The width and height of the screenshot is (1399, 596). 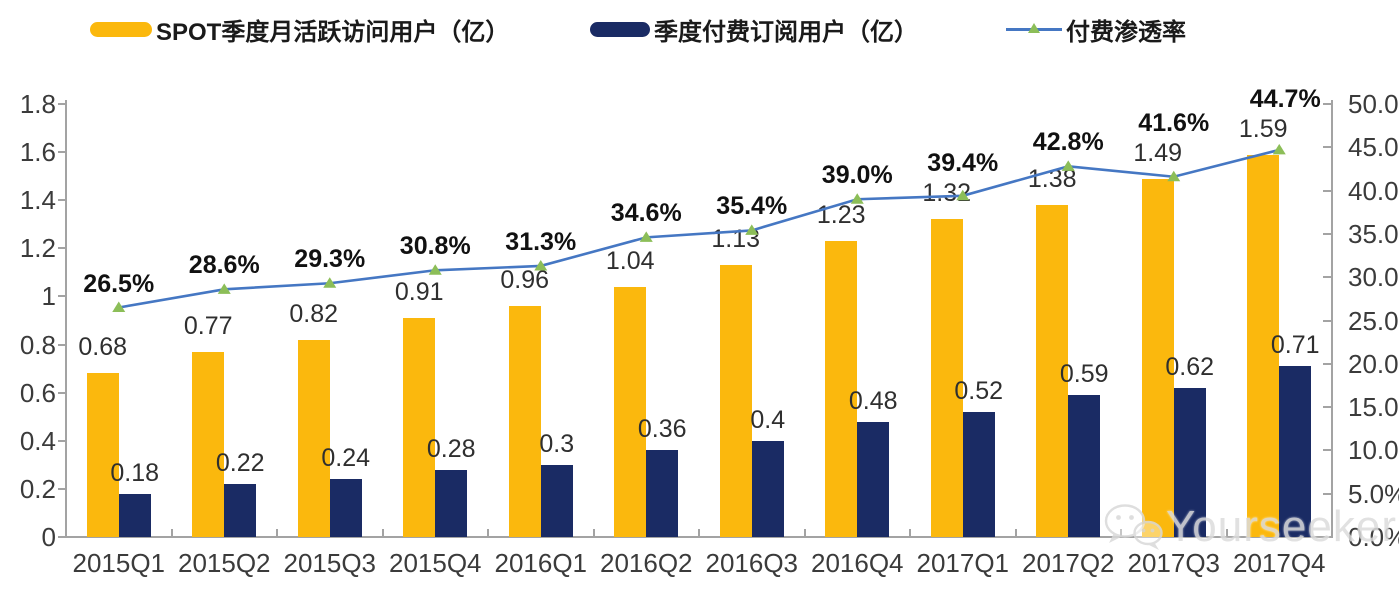 What do you see at coordinates (1373, 233) in the screenshot?
I see `y-tick-label-right: 35.0%` at bounding box center [1373, 233].